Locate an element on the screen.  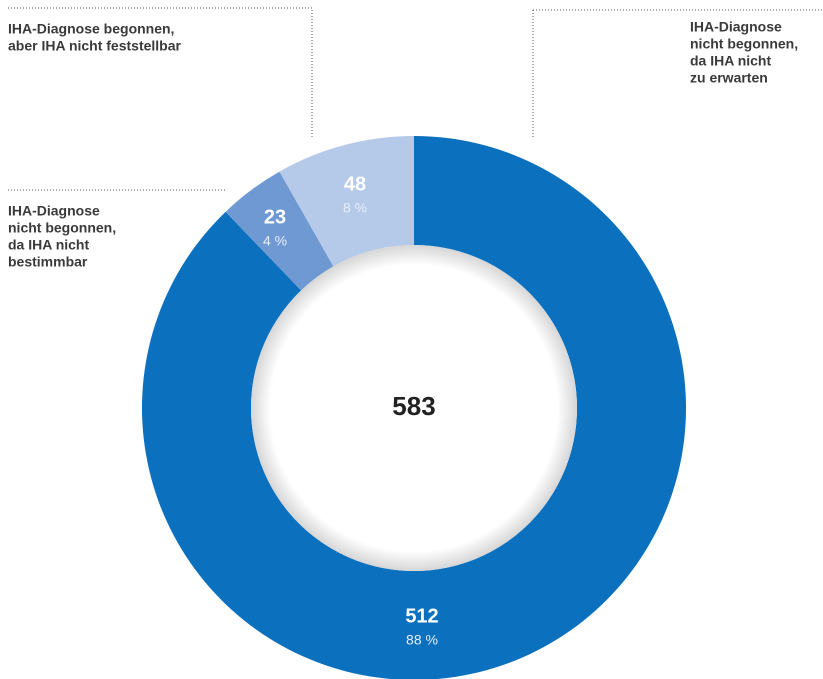
share-label: 4 % is located at coordinates (275, 241).